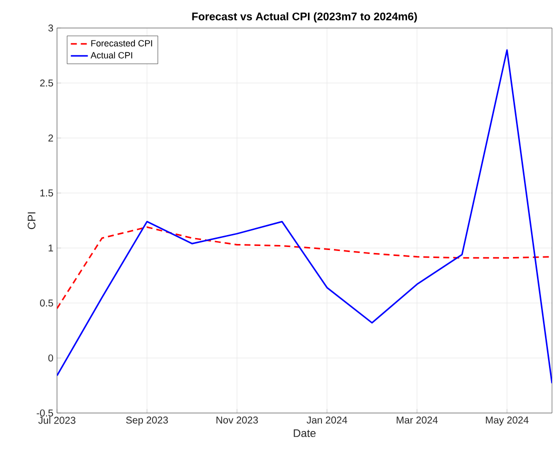 The image size is (558, 464). I want to click on x-tick-label: May 2024, so click(507, 421).